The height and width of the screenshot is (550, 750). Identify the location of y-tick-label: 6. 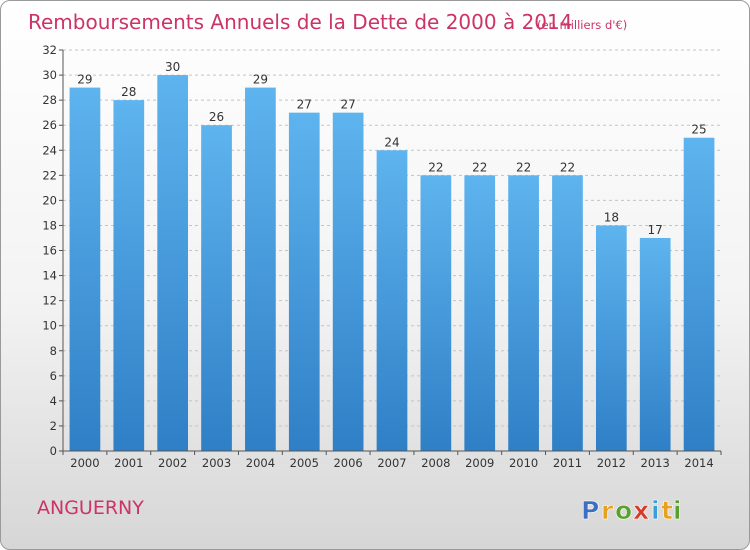
(53, 376).